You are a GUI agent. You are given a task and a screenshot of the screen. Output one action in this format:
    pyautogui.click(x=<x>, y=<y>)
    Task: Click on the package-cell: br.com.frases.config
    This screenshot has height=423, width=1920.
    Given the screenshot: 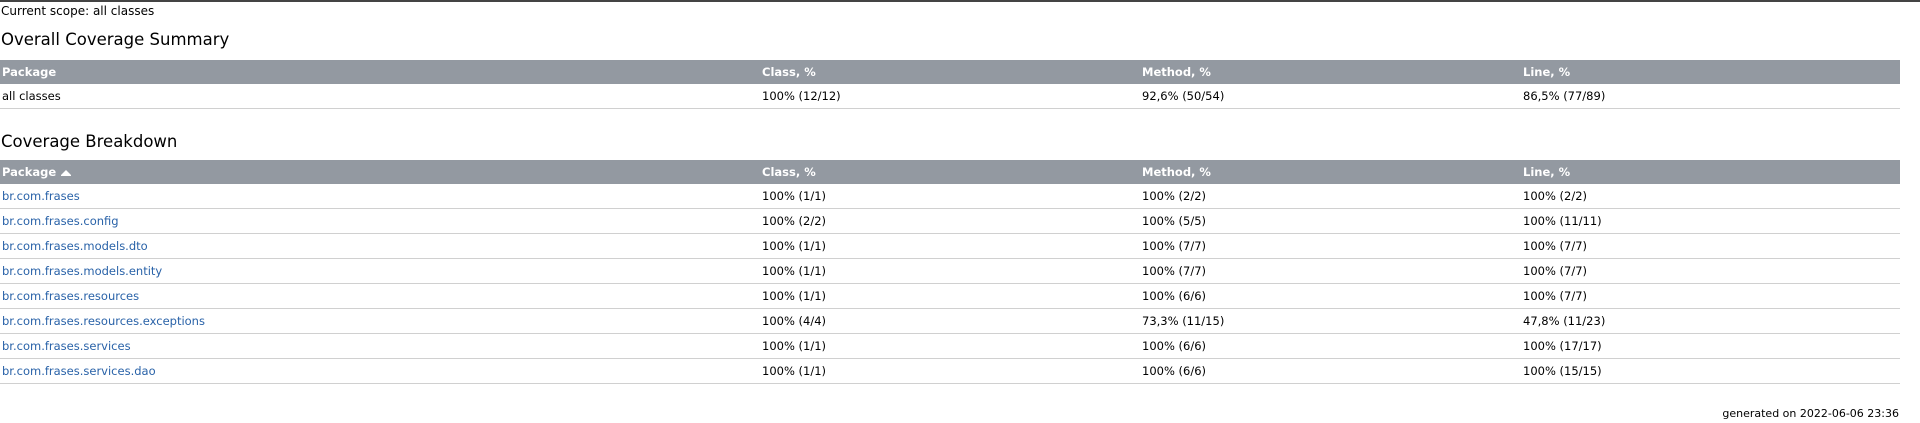 What is the action you would take?
    pyautogui.click(x=380, y=221)
    